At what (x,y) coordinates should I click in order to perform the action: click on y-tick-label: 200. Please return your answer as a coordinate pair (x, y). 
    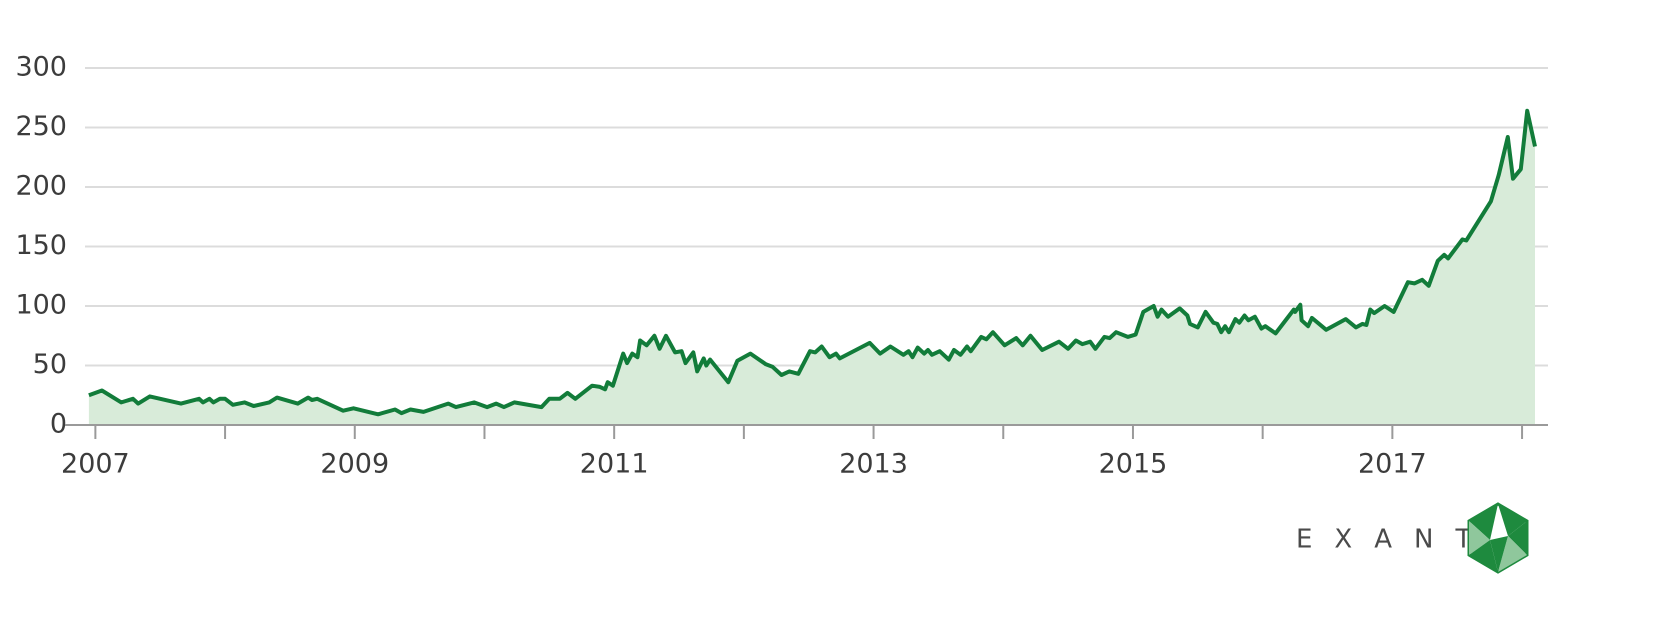
    Looking at the image, I should click on (41, 186).